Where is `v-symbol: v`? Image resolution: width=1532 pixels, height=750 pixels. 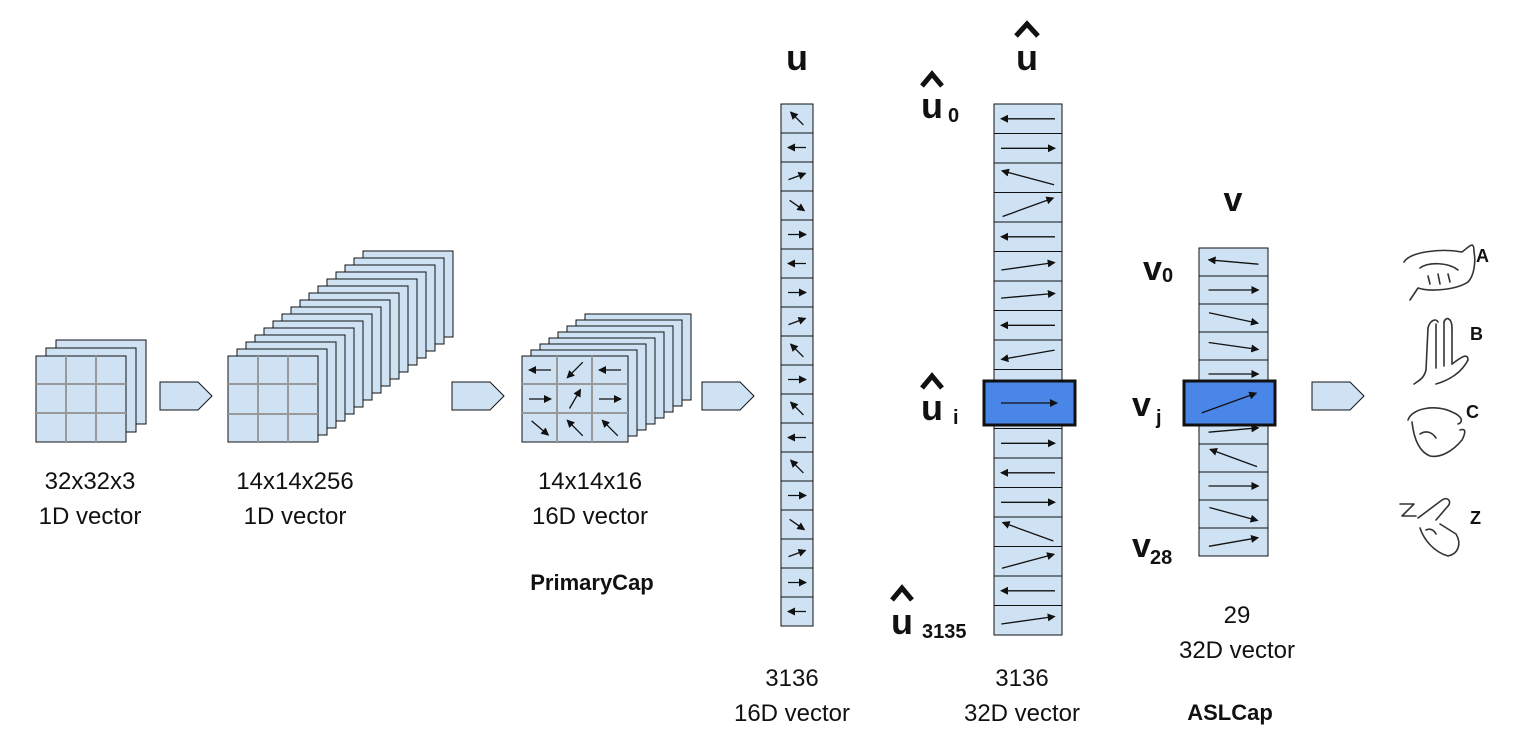 v-symbol: v is located at coordinates (1233, 200).